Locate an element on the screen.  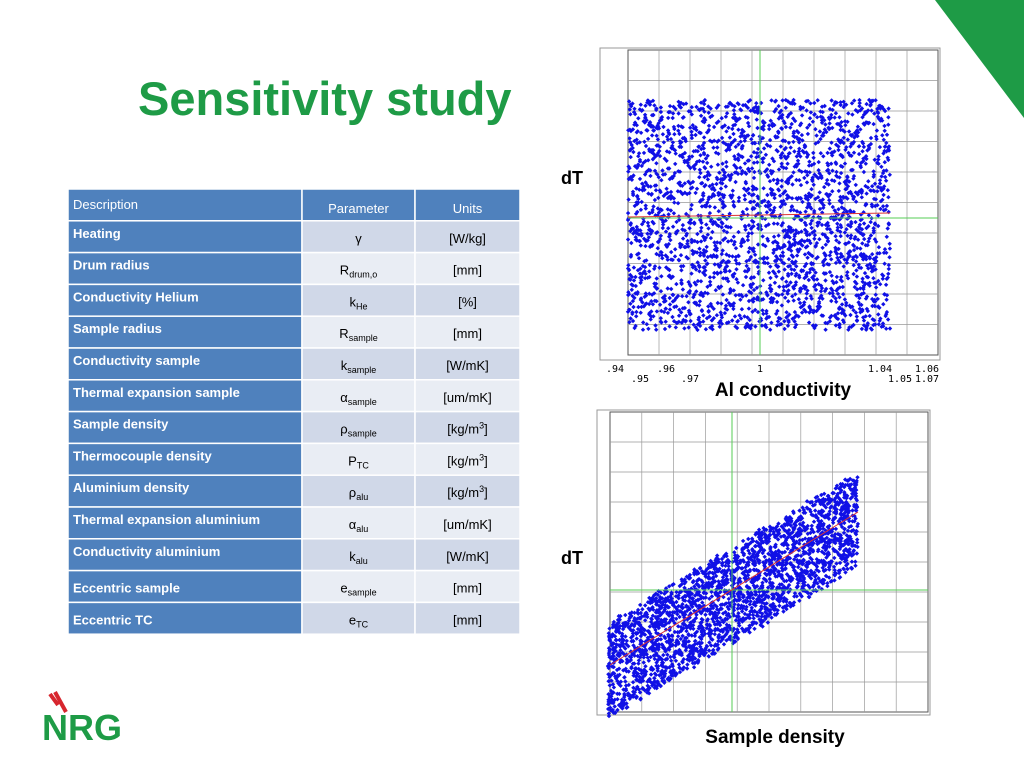
header-text: Parameter is located at coordinates (358, 208).